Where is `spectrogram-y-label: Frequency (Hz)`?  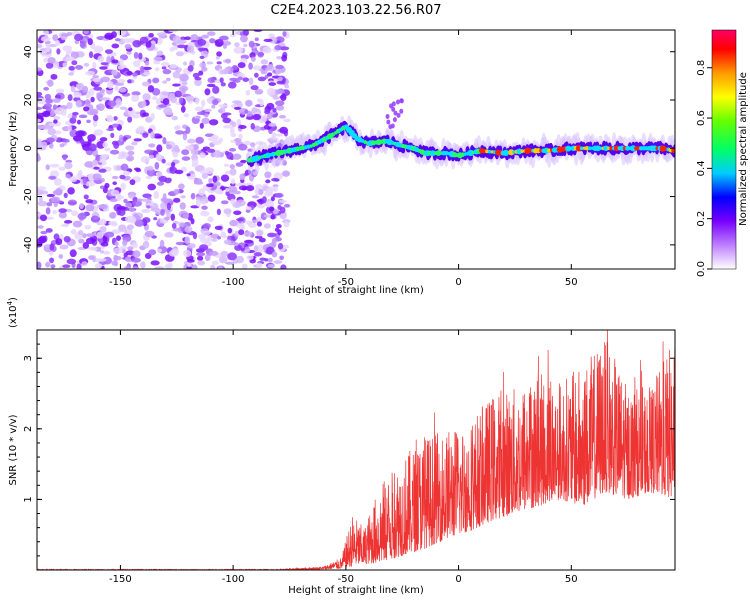 spectrogram-y-label: Frequency (Hz) is located at coordinates (13, 149).